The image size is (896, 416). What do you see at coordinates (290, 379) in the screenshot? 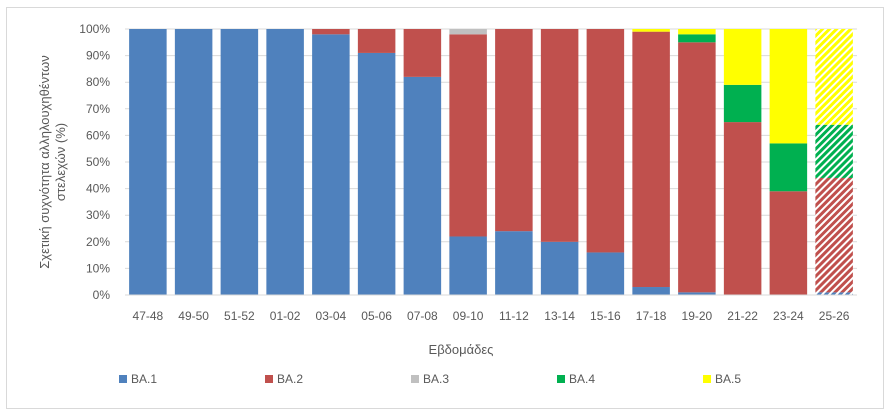
I see `legend-label: BA.2` at bounding box center [290, 379].